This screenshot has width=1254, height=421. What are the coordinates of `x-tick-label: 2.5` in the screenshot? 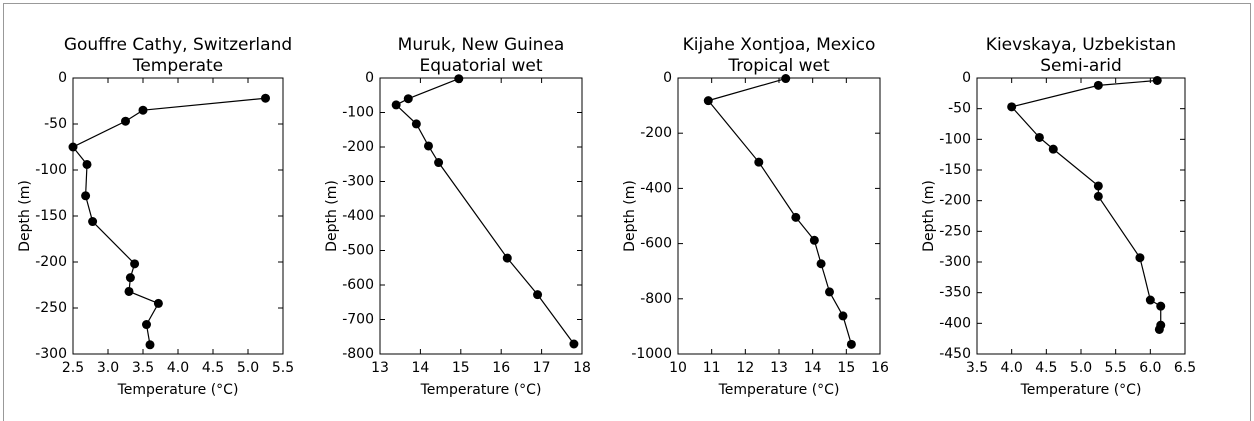 It's located at (73, 368).